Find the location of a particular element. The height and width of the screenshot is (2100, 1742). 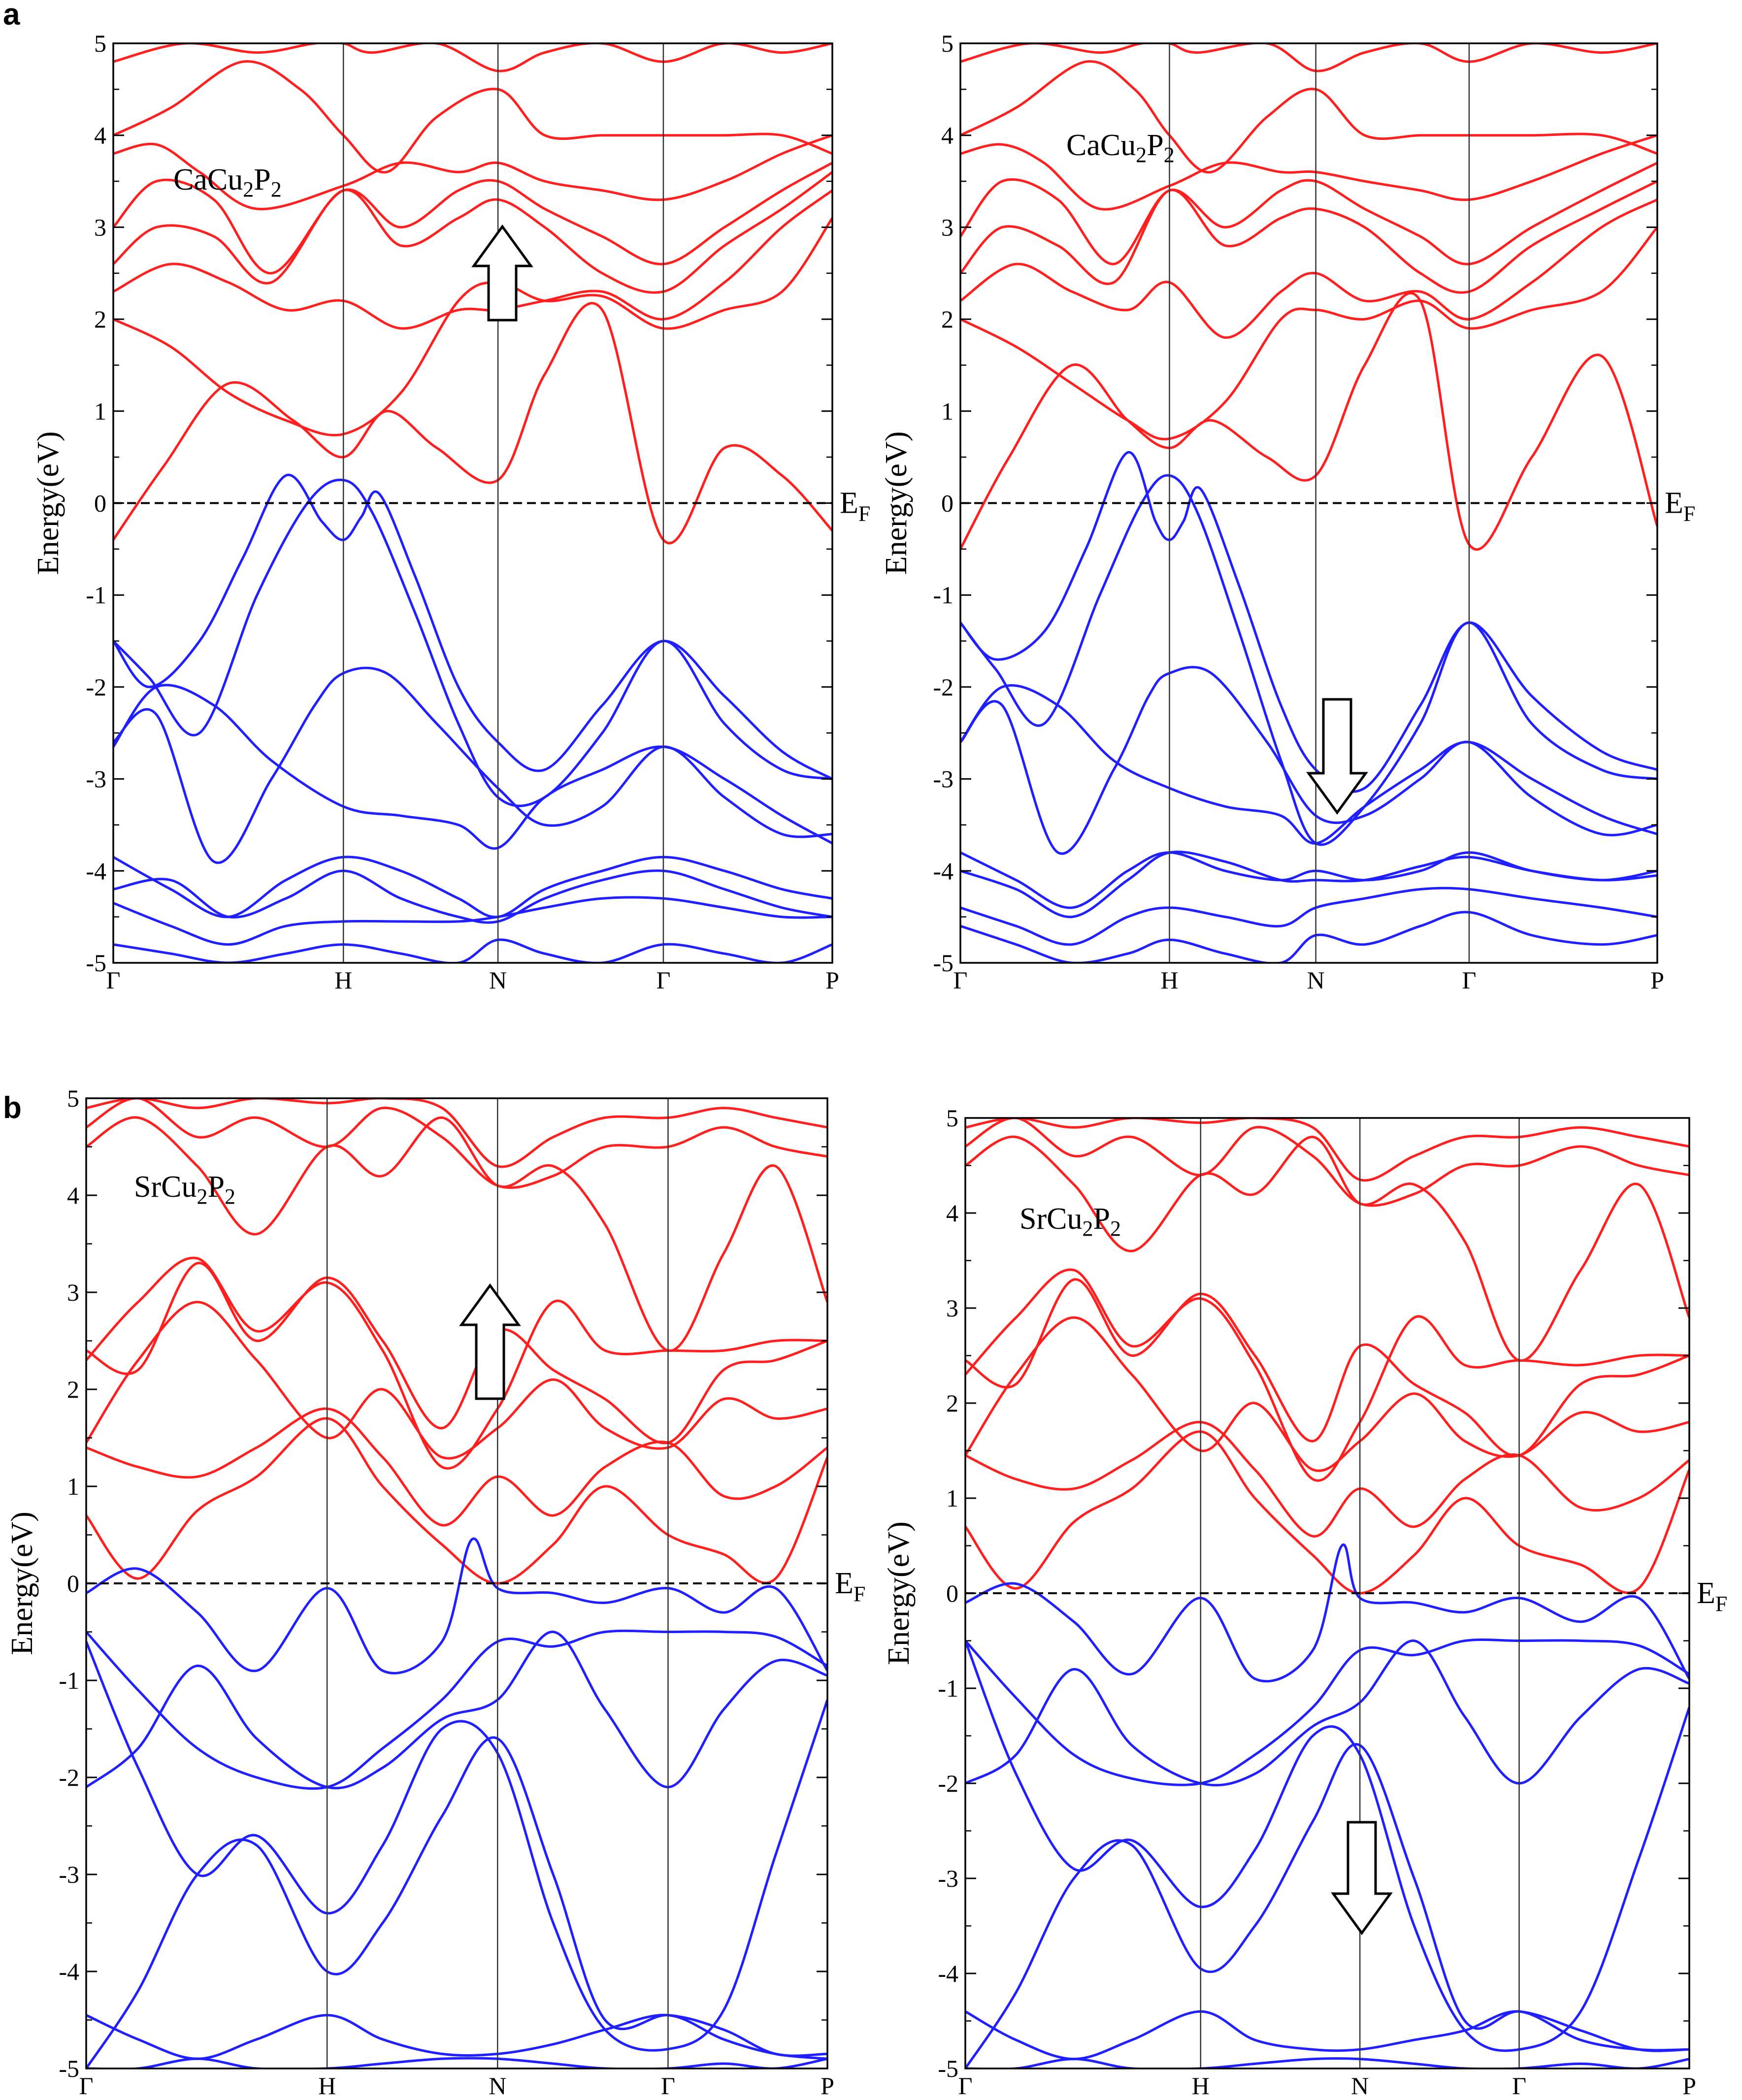

spin-up-arrow-icon is located at coordinates (502, 273).